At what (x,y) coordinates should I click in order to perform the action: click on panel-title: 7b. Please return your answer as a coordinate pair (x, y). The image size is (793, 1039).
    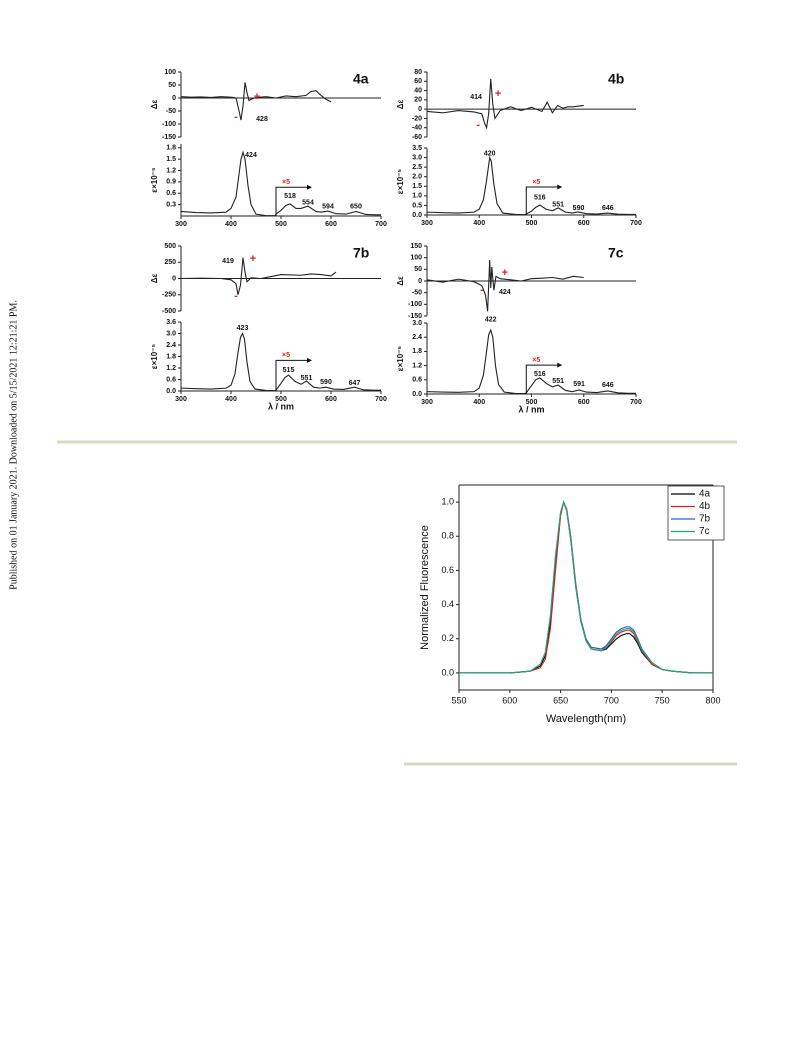
    Looking at the image, I should click on (361, 253).